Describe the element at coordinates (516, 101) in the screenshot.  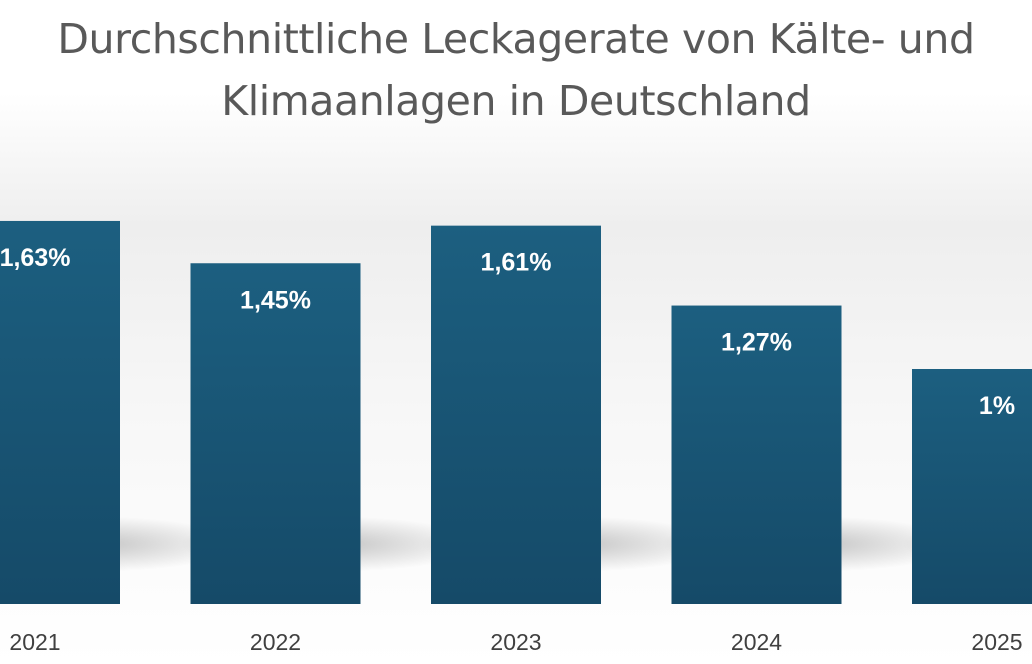
I see `chart-title-line-2: Klimaanlagen in Deutschland` at that location.